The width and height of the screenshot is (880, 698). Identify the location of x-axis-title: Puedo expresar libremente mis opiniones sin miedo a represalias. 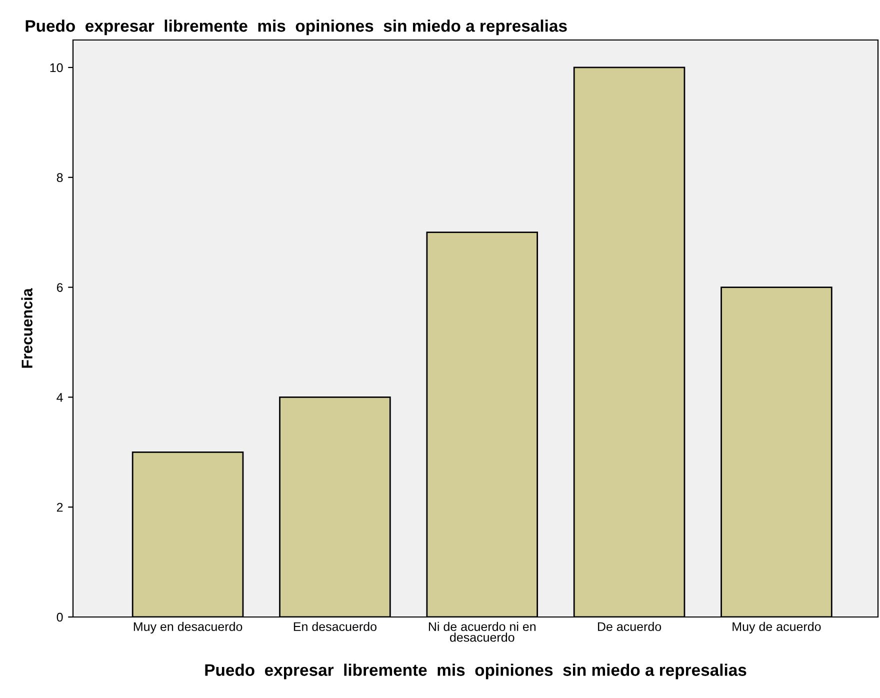
(475, 672).